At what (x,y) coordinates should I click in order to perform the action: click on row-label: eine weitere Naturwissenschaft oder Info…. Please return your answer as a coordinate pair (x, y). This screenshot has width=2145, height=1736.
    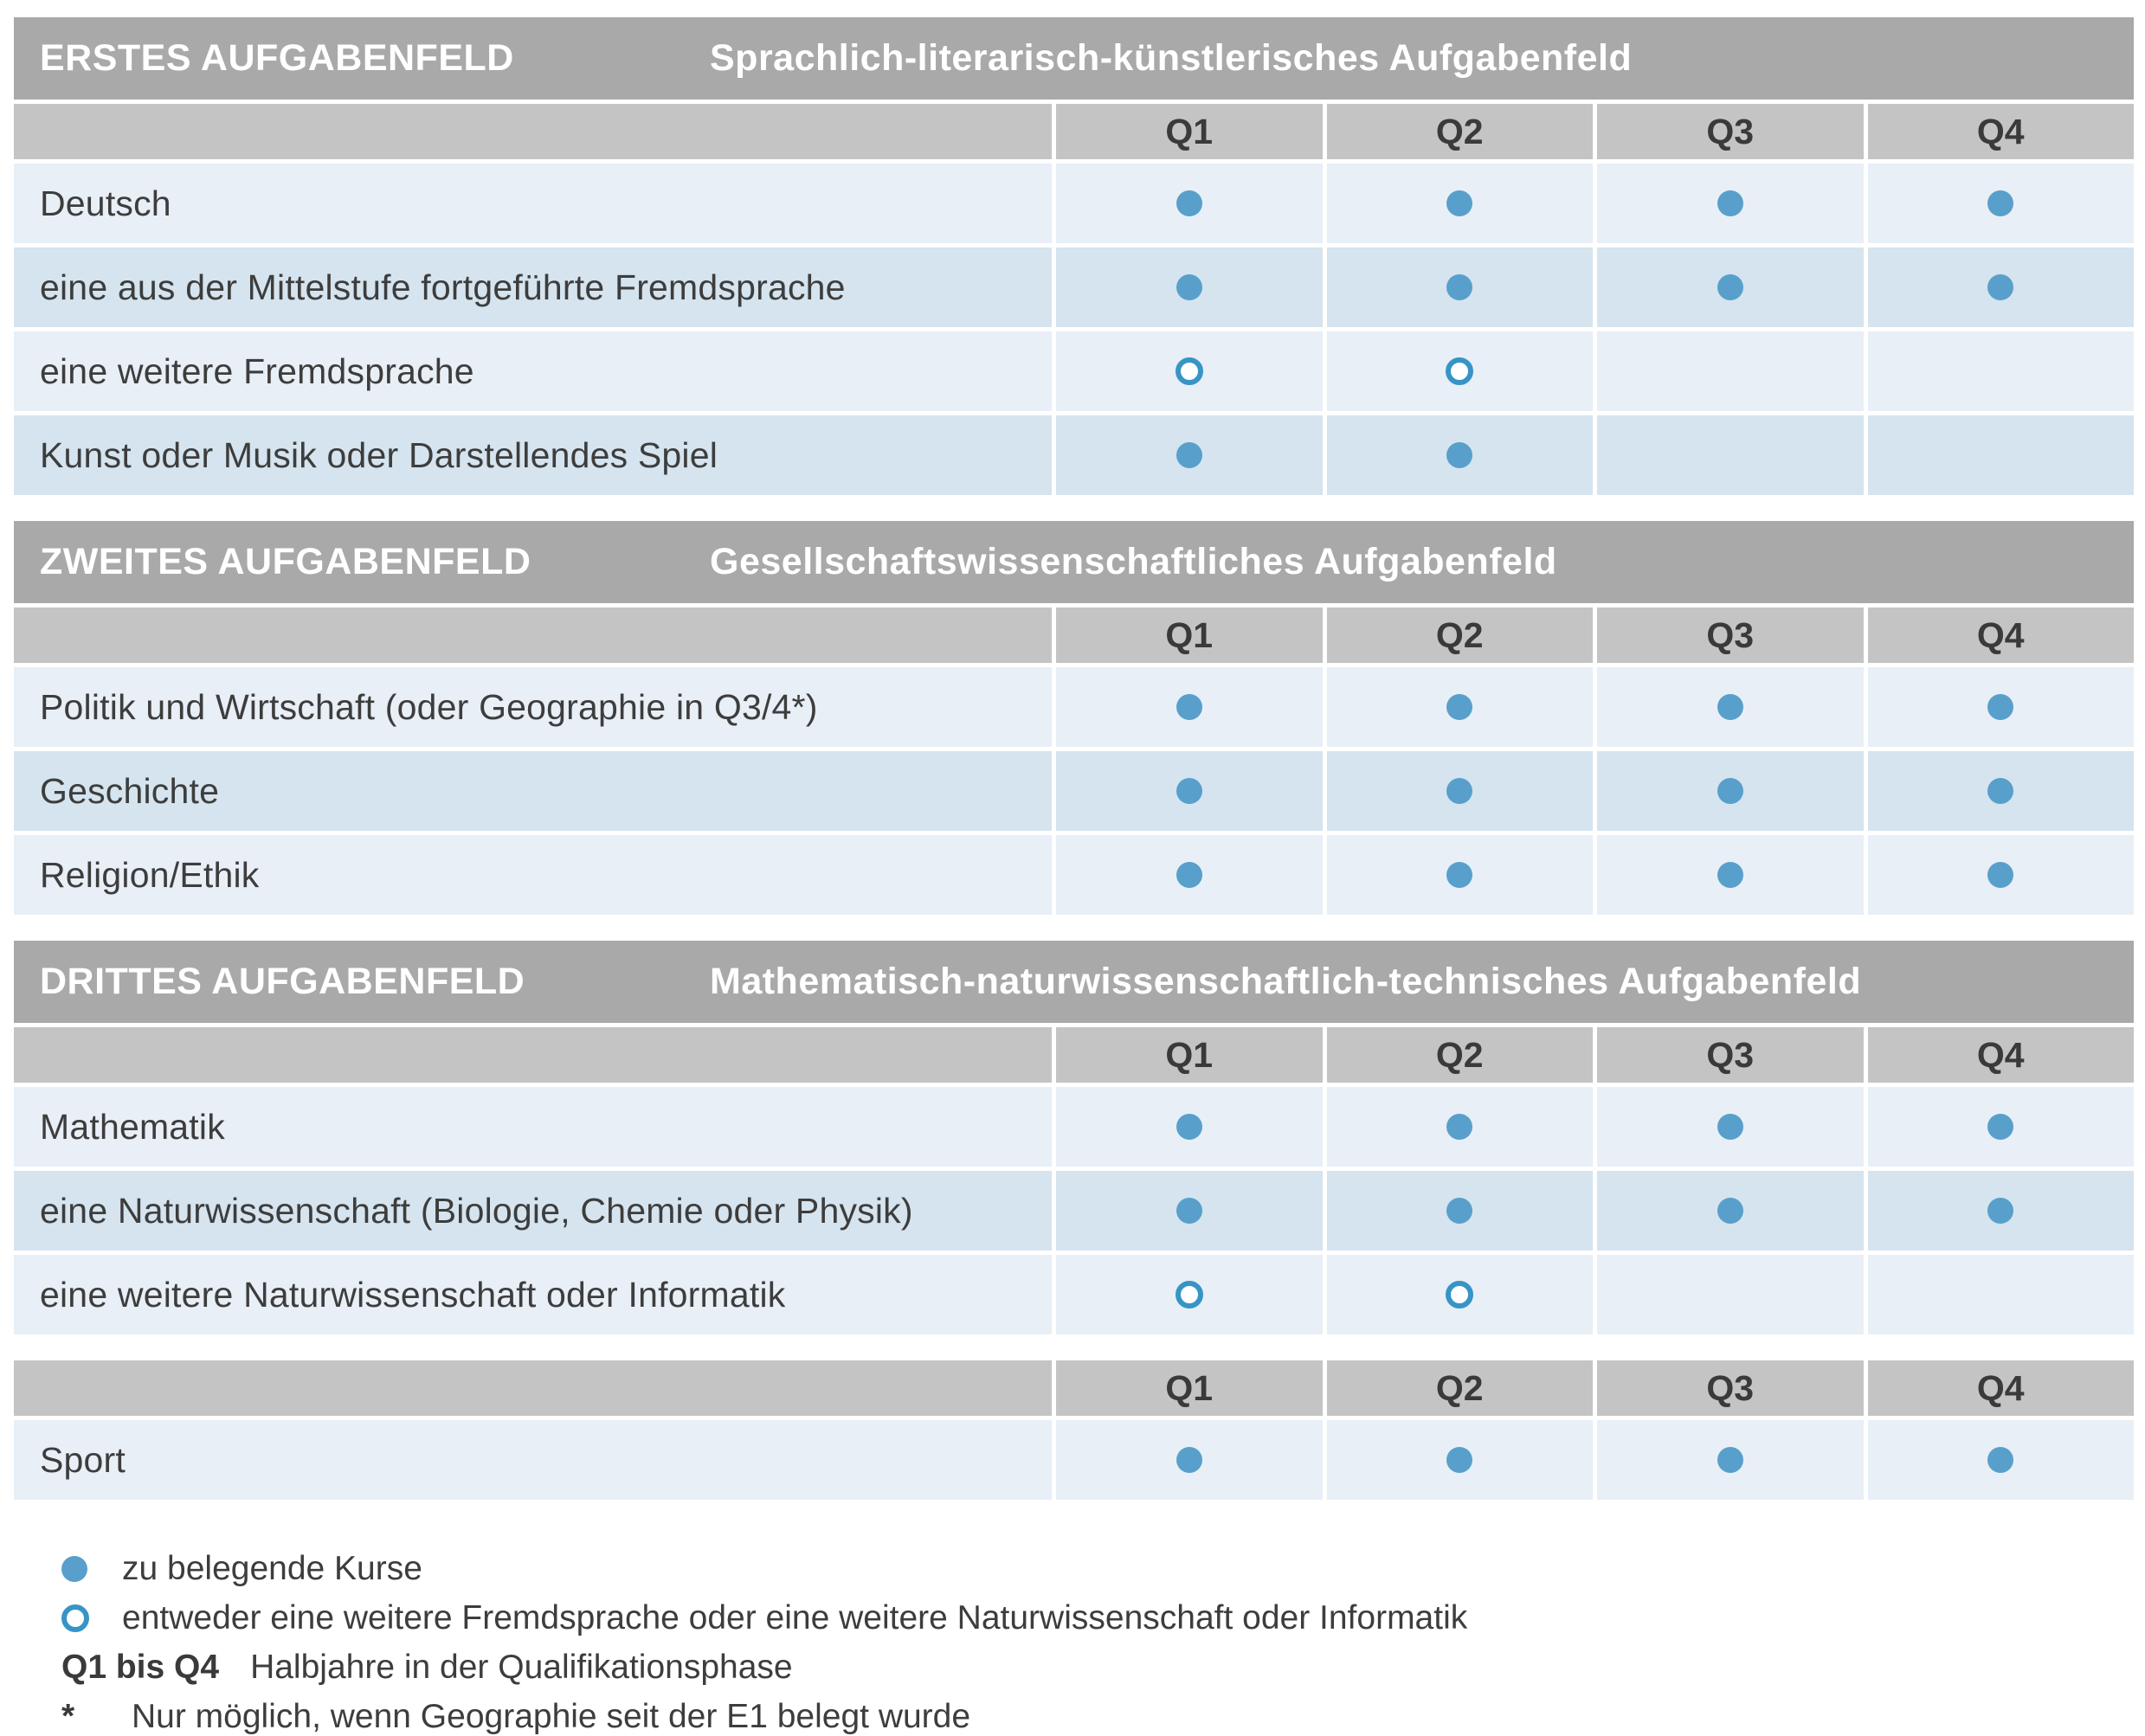
    Looking at the image, I should click on (533, 1294).